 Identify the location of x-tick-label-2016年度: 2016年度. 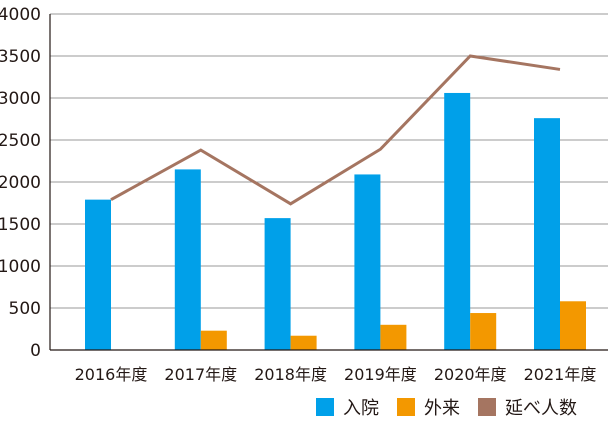
(111, 374).